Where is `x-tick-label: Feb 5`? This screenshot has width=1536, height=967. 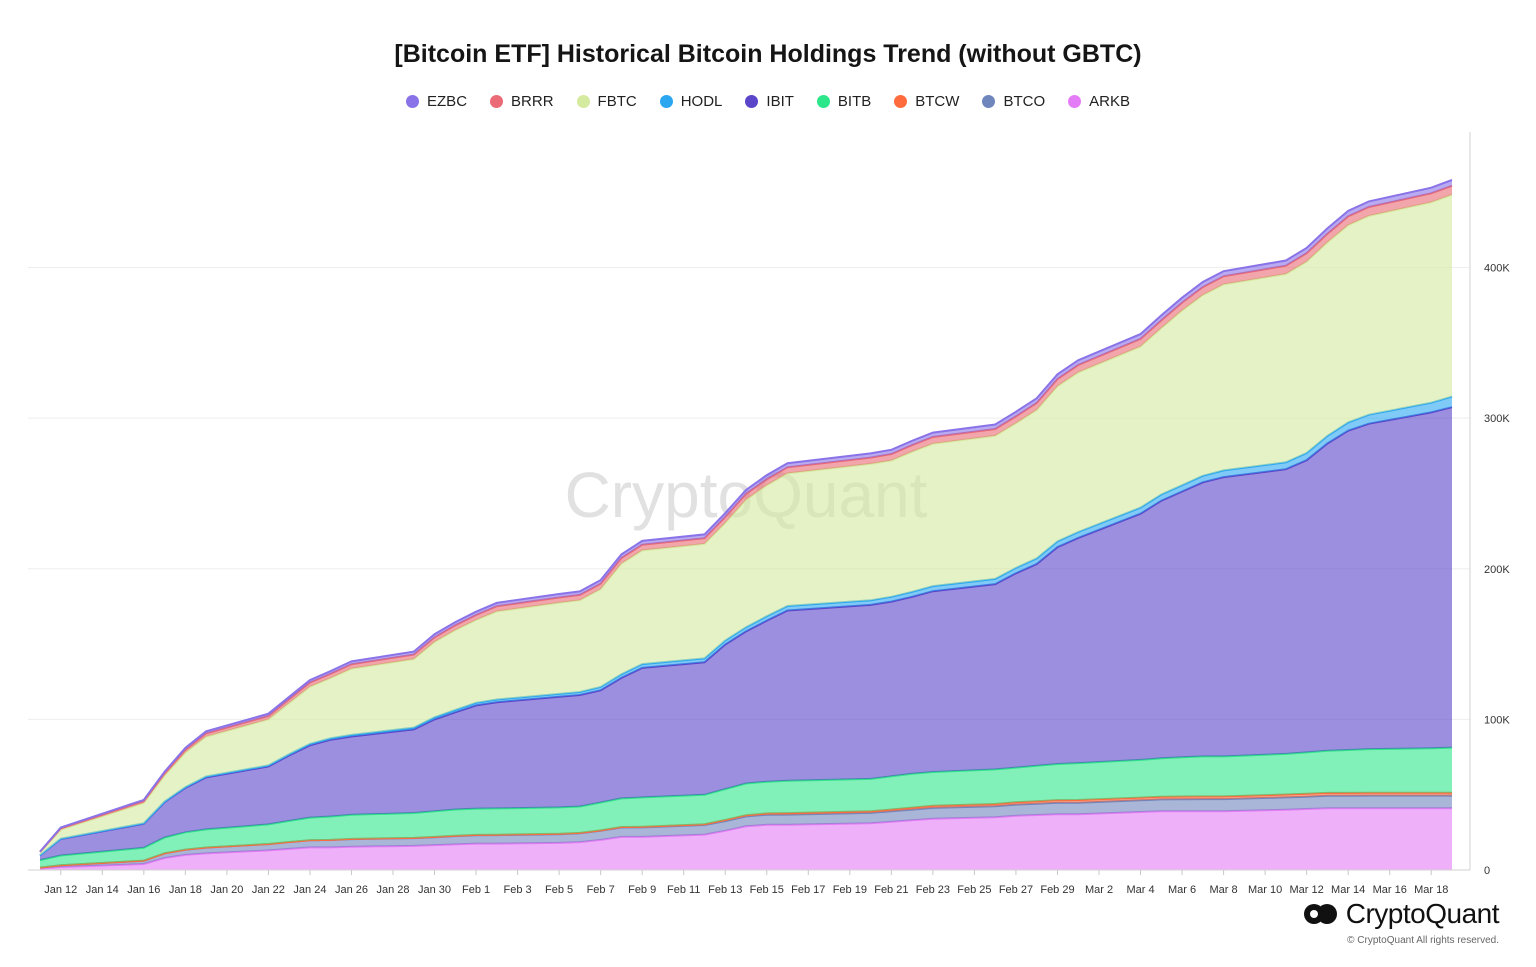 x-tick-label: Feb 5 is located at coordinates (559, 890).